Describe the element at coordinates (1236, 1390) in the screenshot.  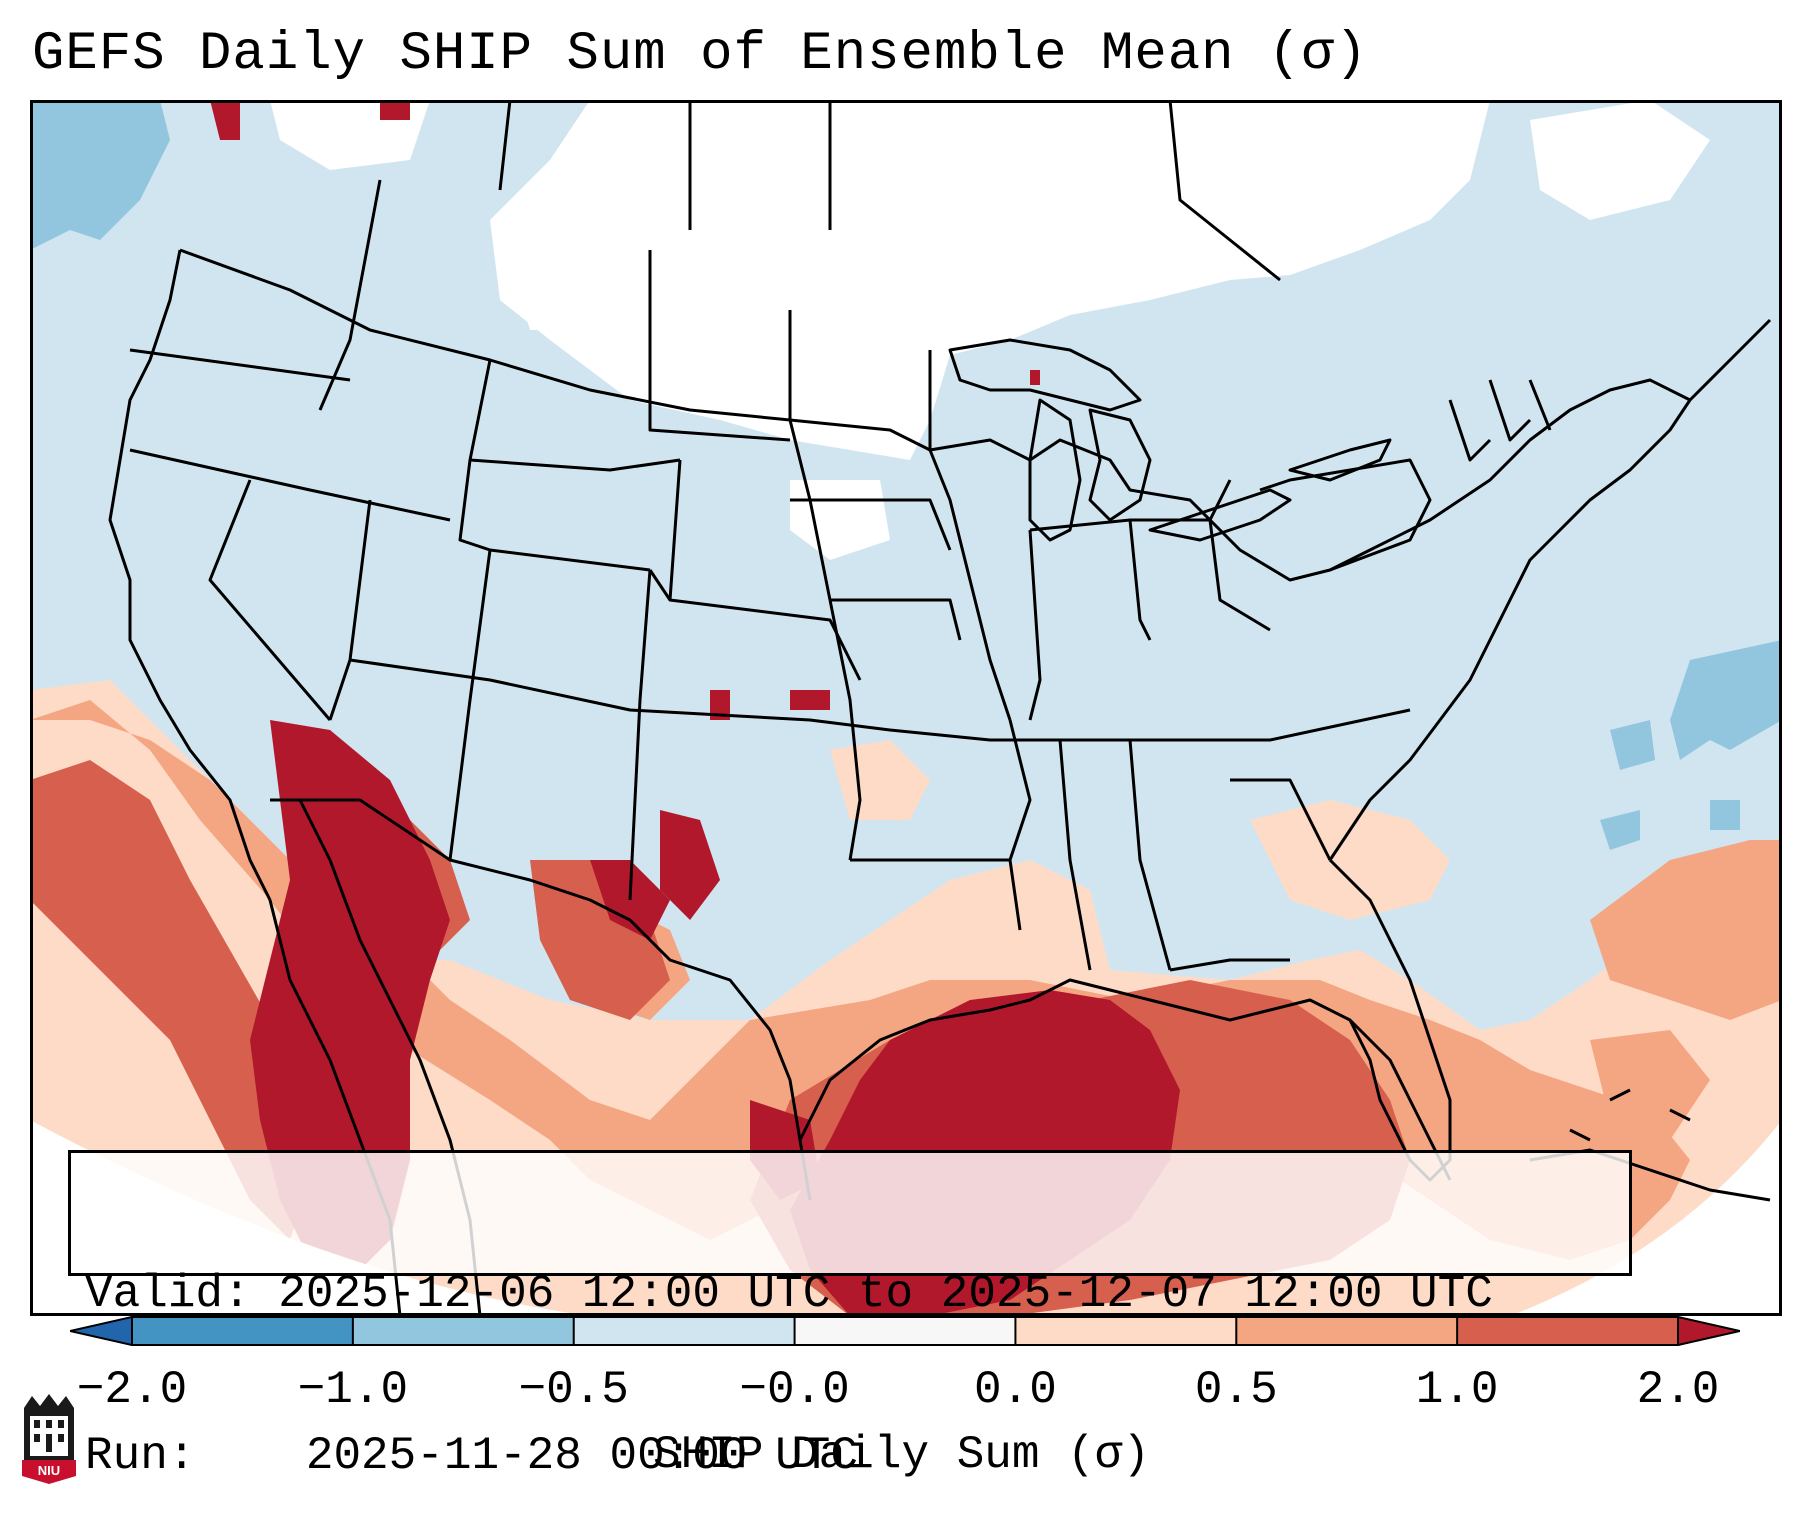
I see `colorbar-tick-label: 0.5` at that location.